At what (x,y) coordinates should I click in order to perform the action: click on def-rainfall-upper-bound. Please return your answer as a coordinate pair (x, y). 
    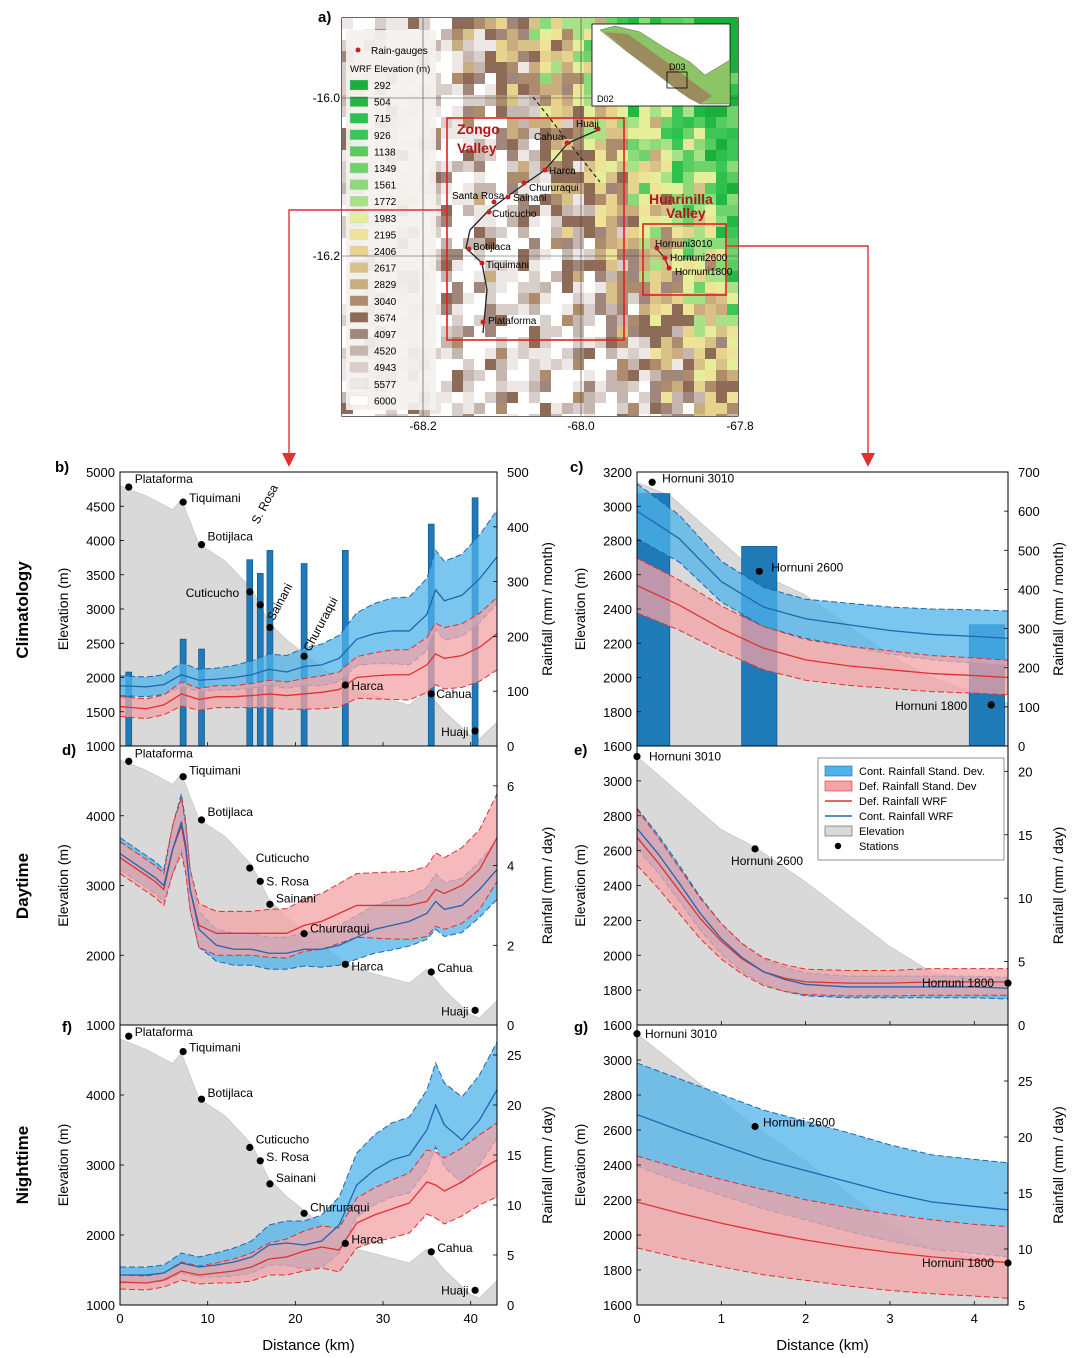
    Looking at the image, I should click on (822, 1191).